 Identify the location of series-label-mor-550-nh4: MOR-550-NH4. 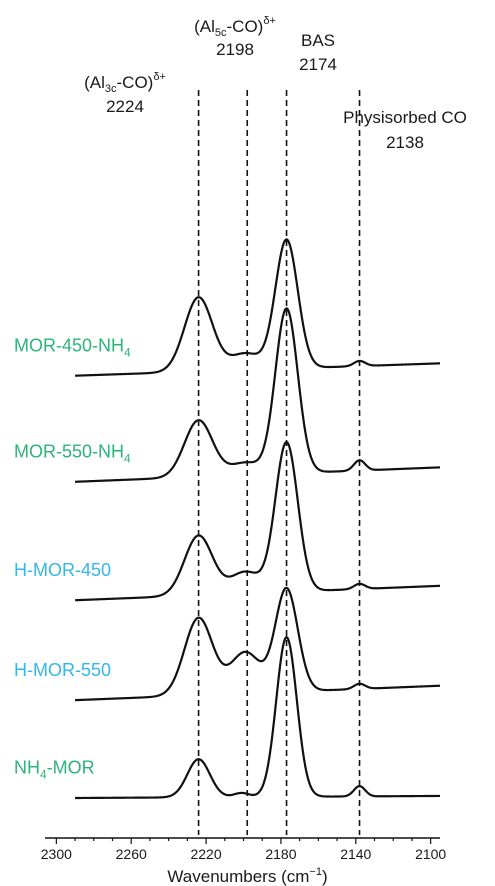
(72, 453).